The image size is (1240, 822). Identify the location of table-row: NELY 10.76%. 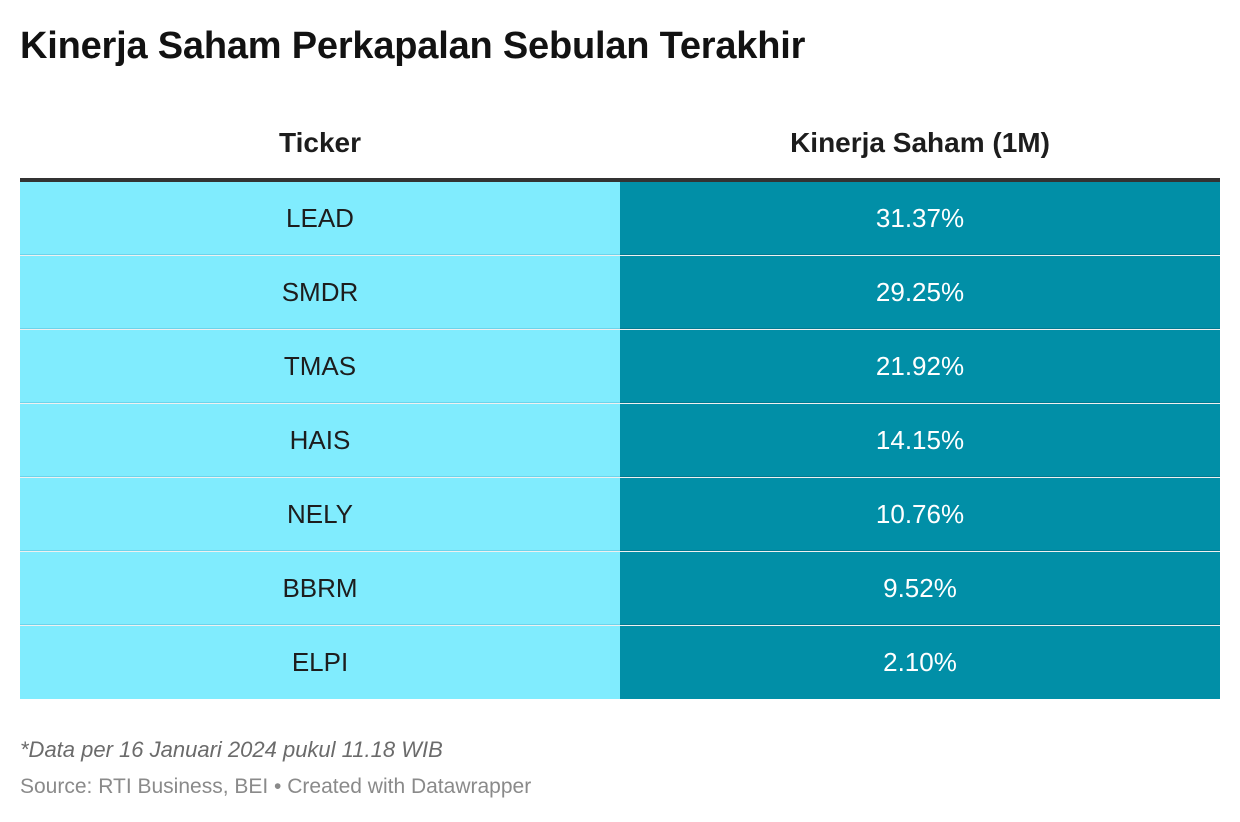
(620, 515).